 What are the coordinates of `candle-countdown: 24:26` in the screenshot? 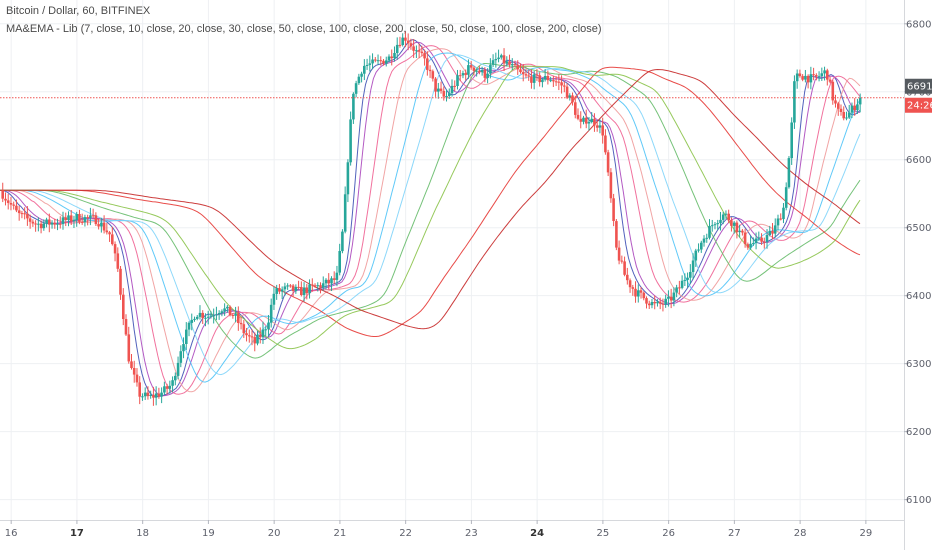 It's located at (919, 106).